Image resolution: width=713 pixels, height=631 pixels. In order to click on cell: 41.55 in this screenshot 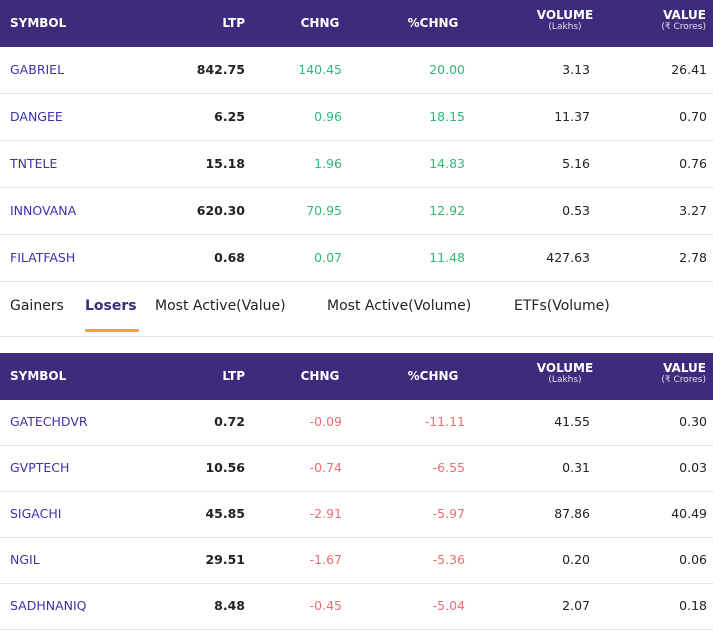, I will do `click(572, 421)`.